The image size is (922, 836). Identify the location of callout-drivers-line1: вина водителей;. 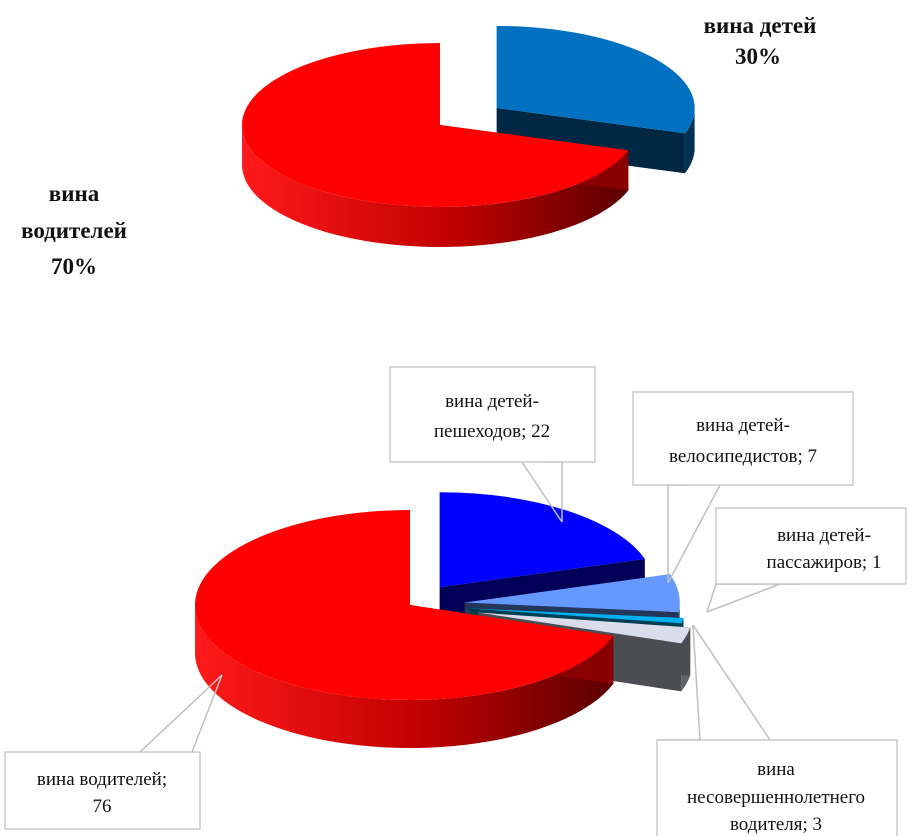
(102, 779).